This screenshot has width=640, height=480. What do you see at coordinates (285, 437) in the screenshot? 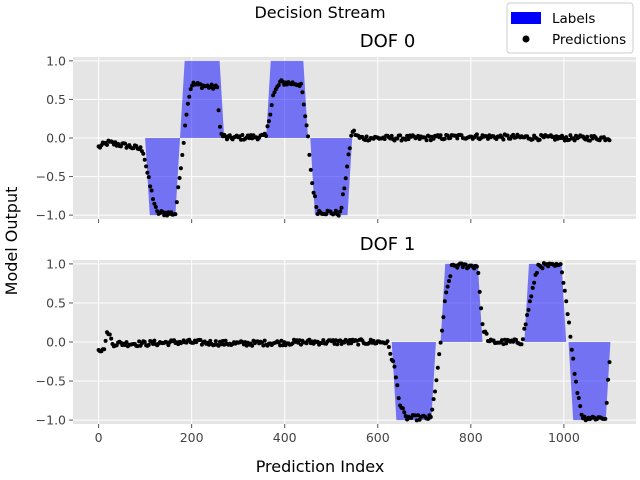
I see `x-tick-label: 400` at bounding box center [285, 437].